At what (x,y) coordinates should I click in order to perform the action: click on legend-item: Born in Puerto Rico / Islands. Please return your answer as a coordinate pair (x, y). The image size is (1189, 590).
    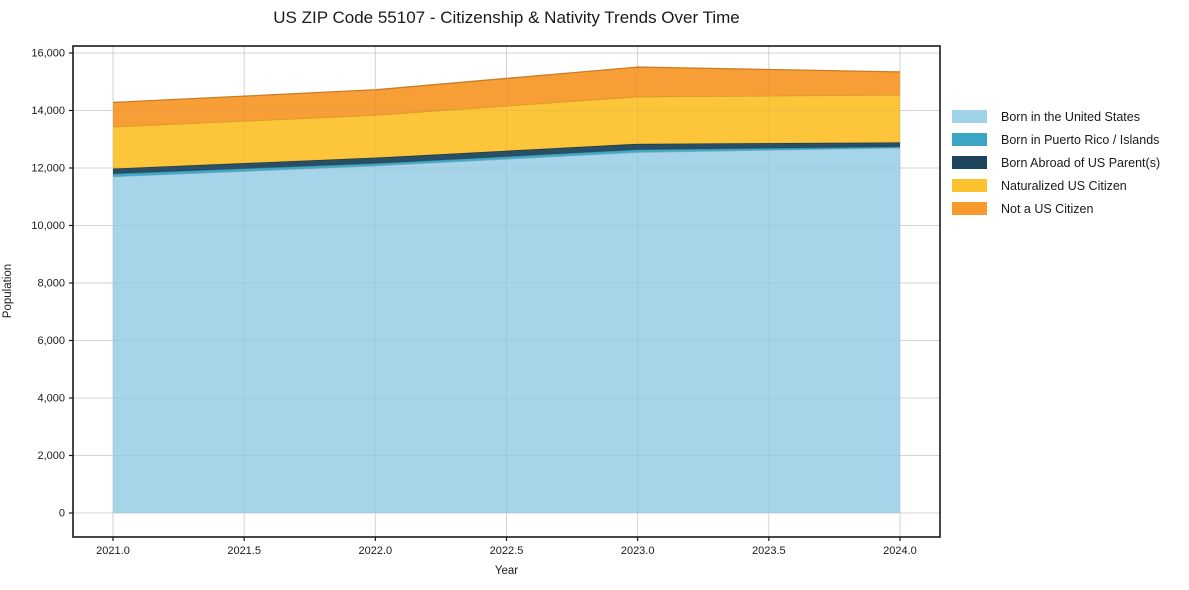
    Looking at the image, I should click on (1056, 139).